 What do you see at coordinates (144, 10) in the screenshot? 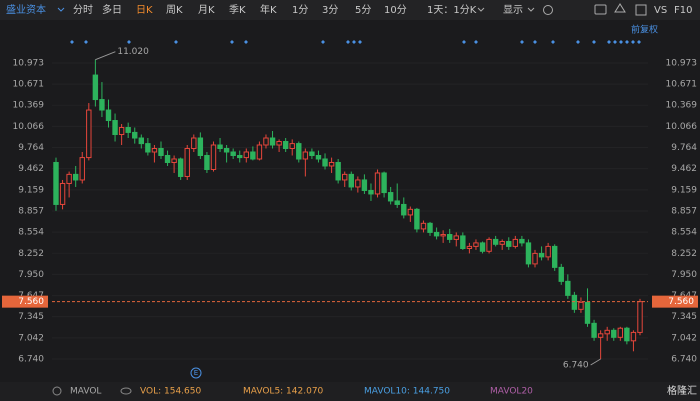
I see `tab: 日K` at bounding box center [144, 10].